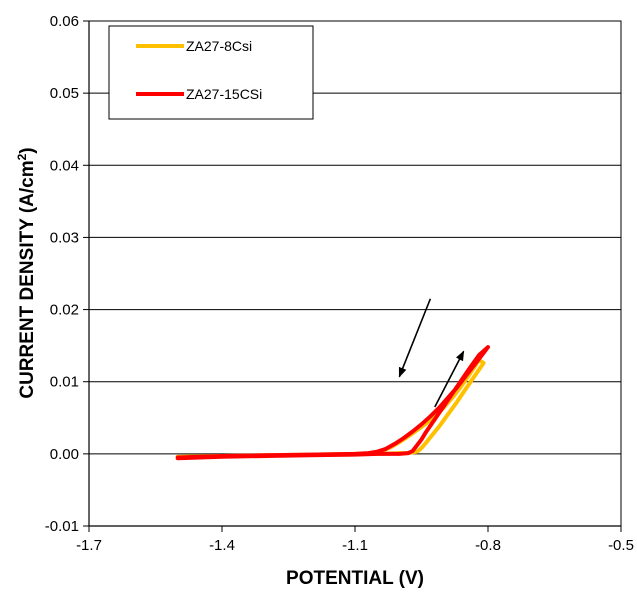  Describe the element at coordinates (64, 237) in the screenshot. I see `y-tick-label: 0.03` at that location.